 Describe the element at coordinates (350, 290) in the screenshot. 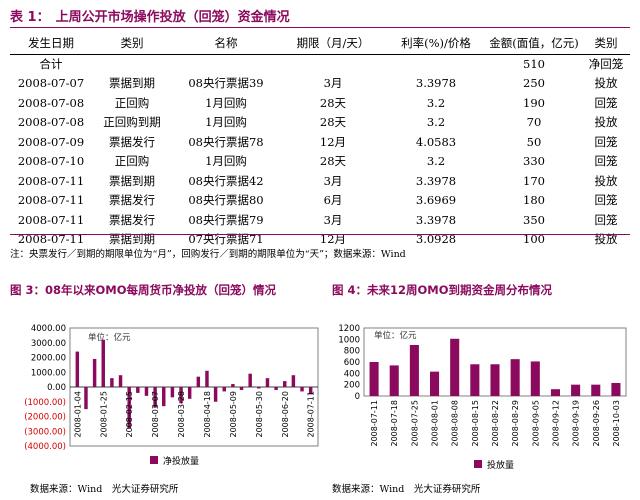

I see `figure4-label: 图 4：` at that location.